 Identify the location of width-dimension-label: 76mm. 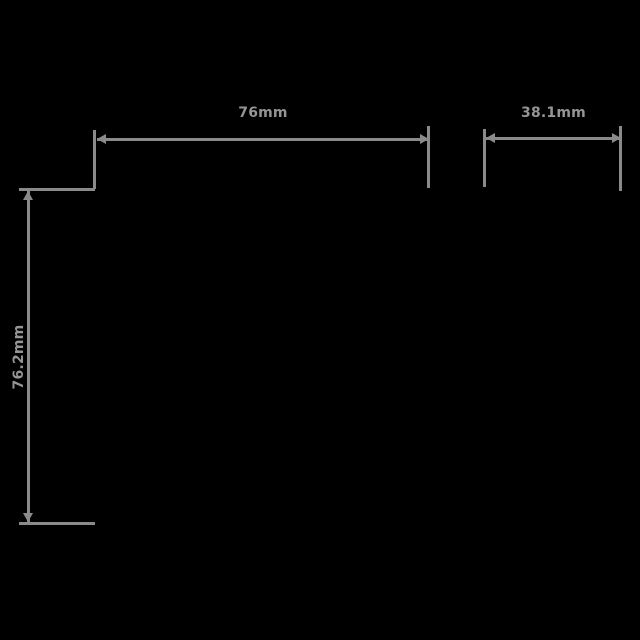
(263, 113).